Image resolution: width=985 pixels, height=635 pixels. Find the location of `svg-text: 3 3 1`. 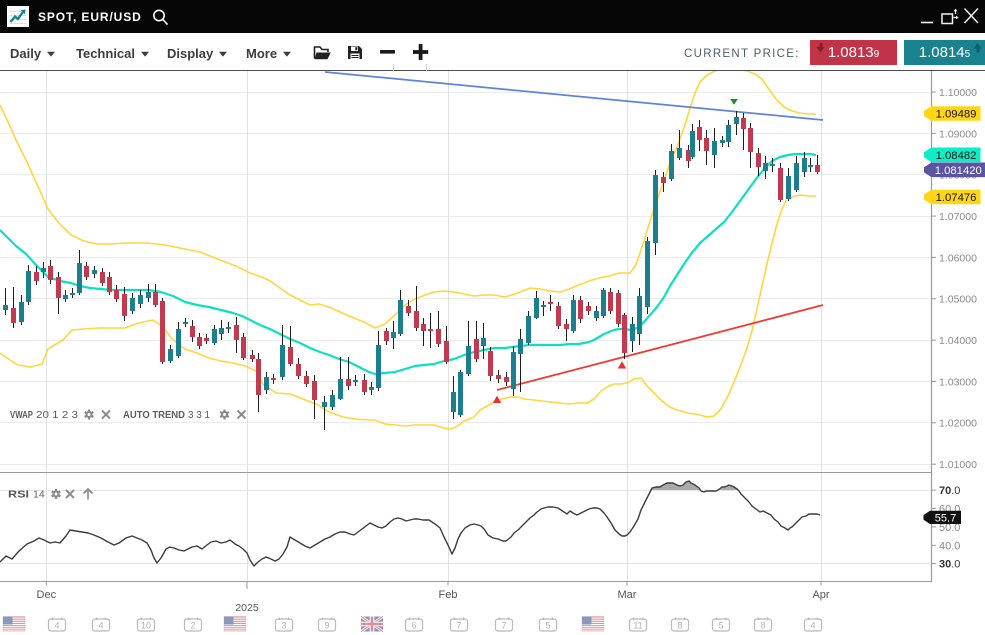

svg-text: 3 3 1 is located at coordinates (199, 415).